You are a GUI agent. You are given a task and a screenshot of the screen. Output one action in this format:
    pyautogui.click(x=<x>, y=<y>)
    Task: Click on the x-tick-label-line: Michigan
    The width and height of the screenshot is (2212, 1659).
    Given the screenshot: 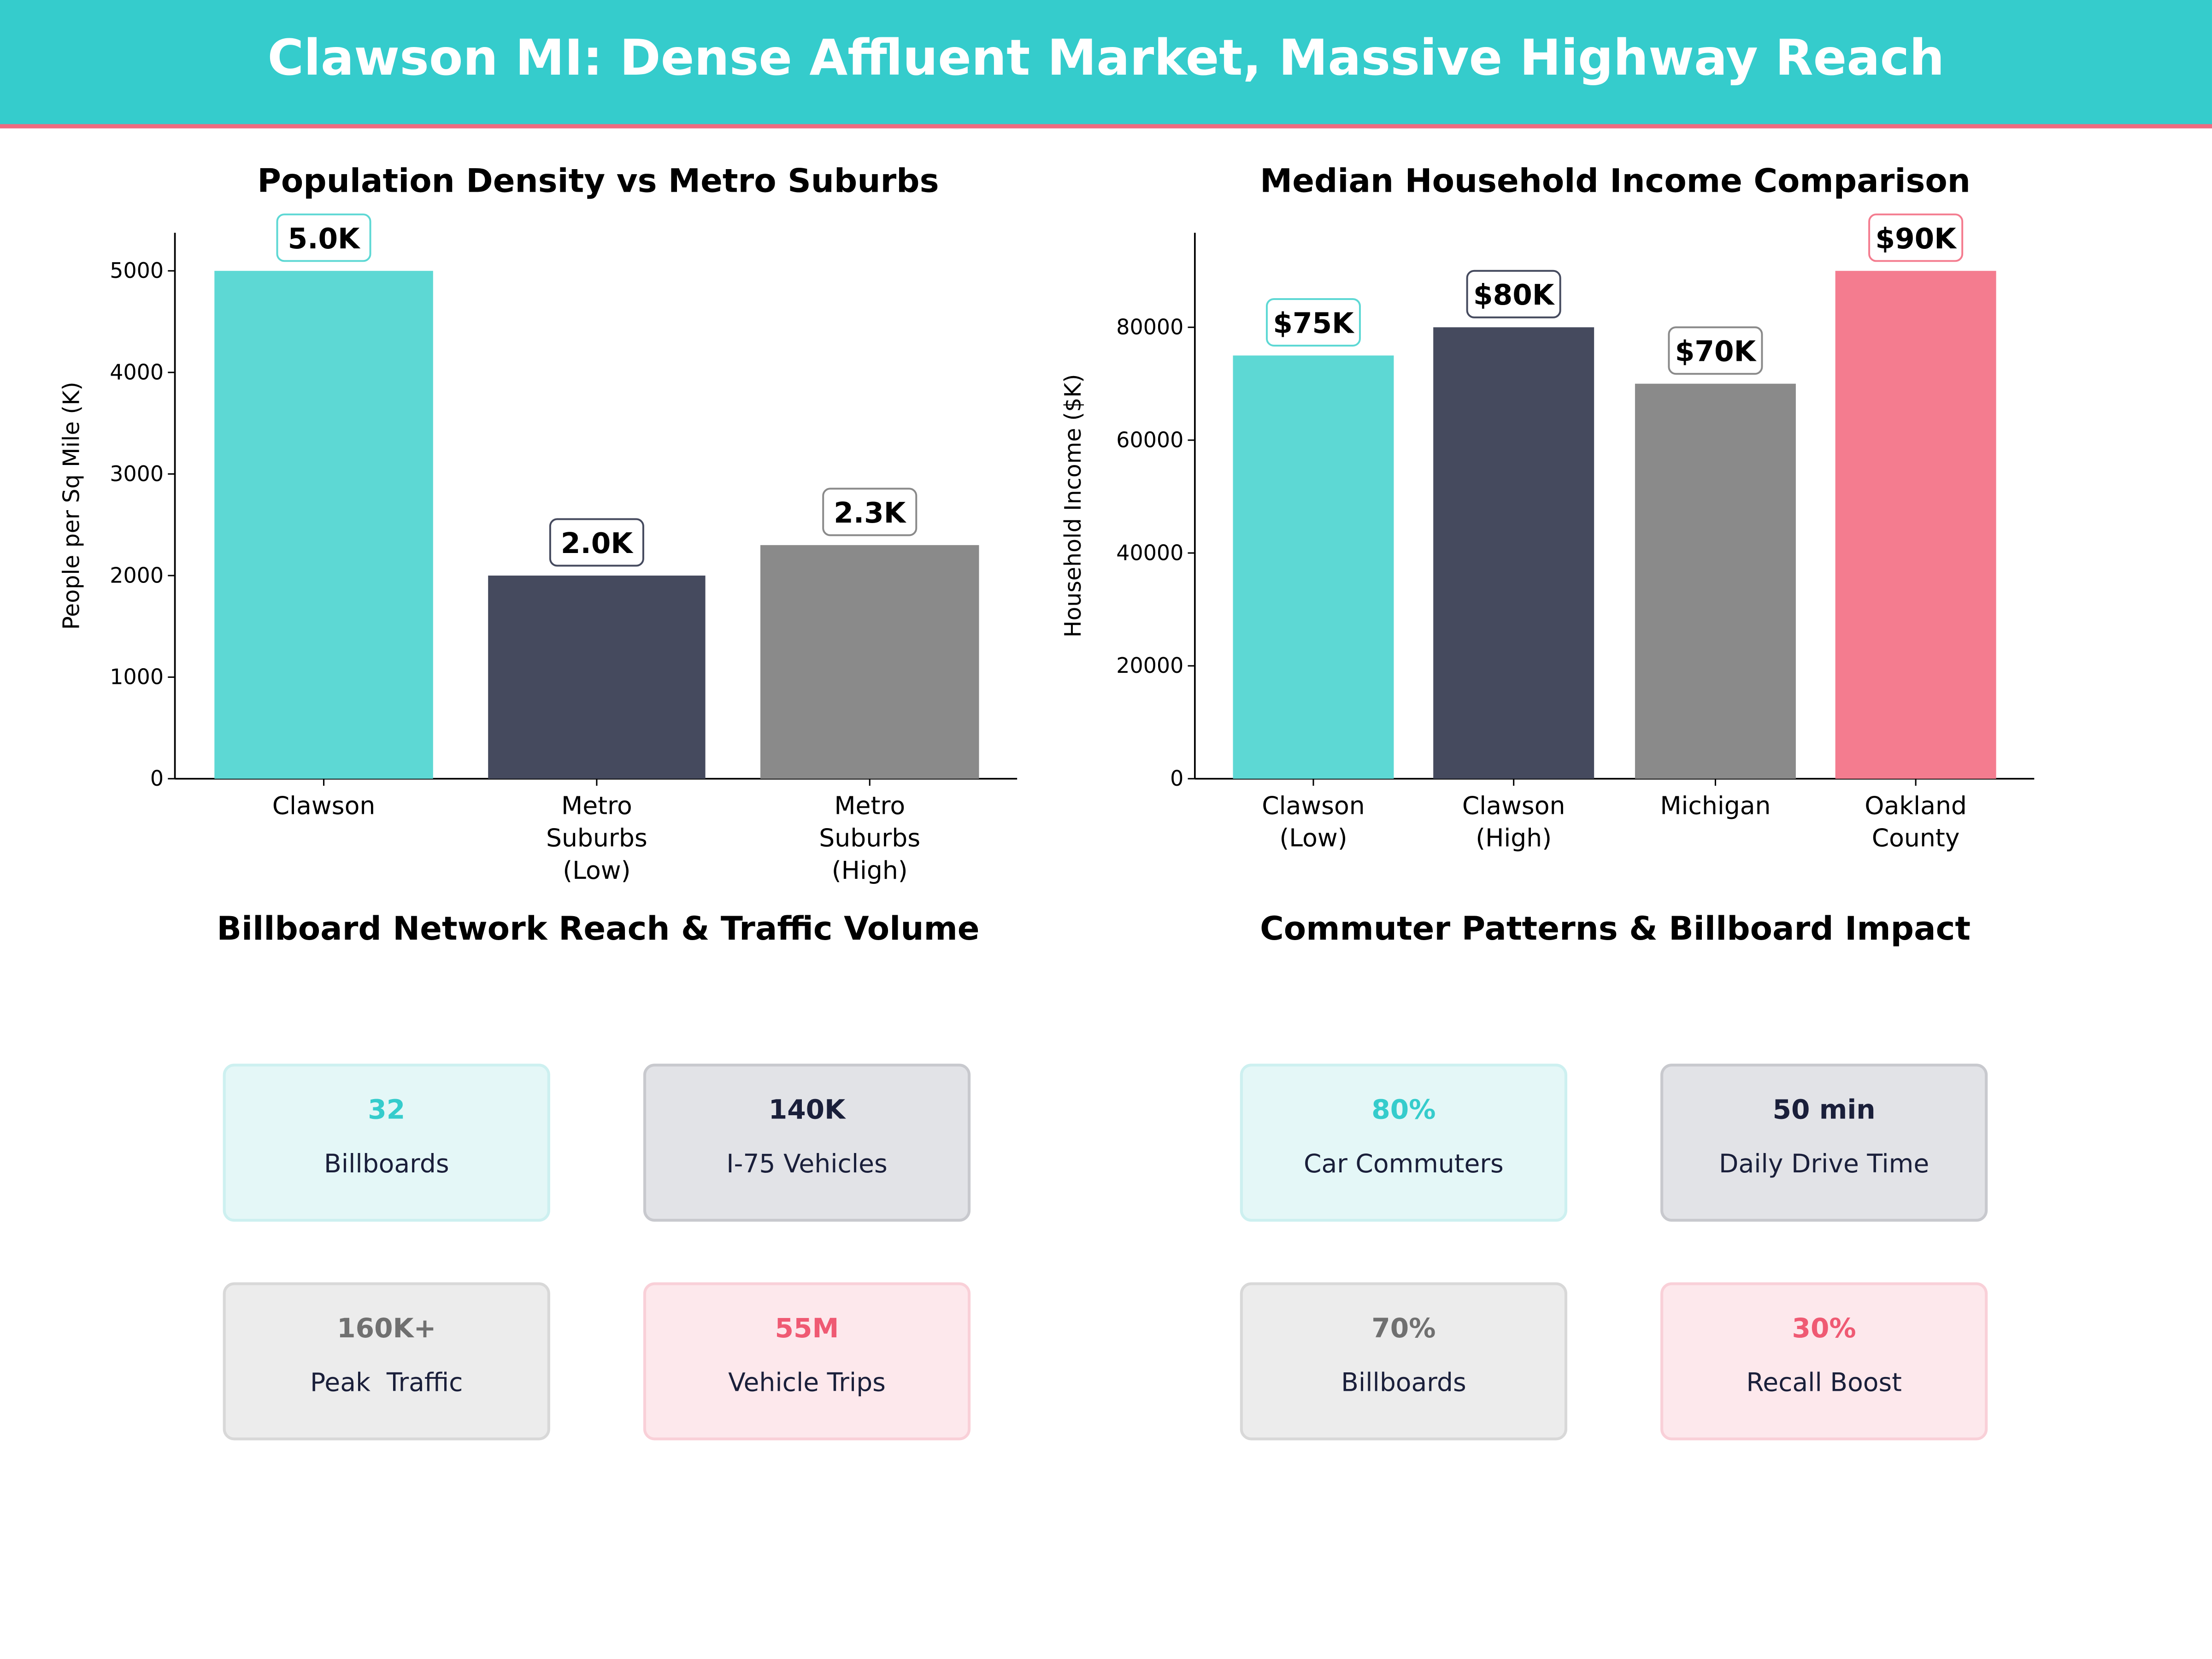 What is the action you would take?
    pyautogui.click(x=1715, y=805)
    